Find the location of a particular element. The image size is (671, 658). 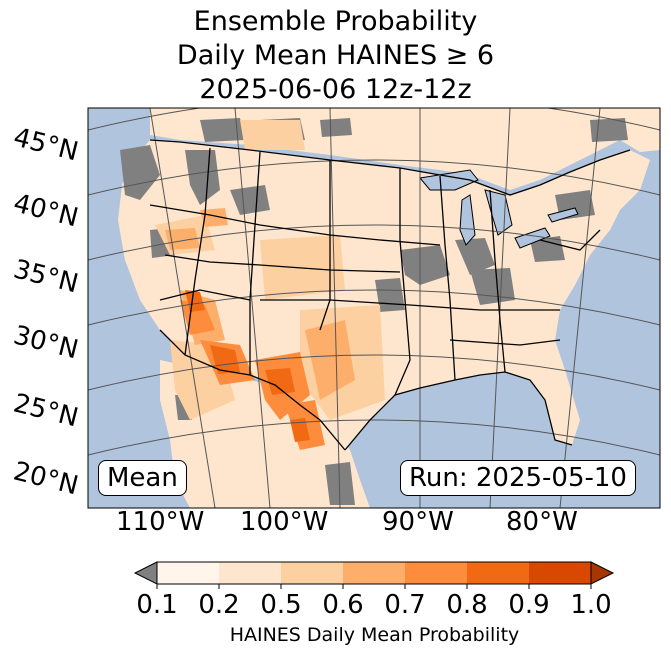

colorbar-tick-0: 0.1 is located at coordinates (157, 605).